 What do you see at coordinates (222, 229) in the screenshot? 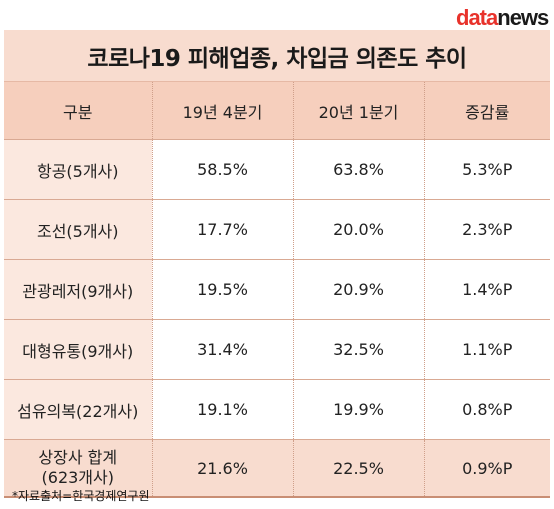
I see `row-q4-2019: 17.7%` at bounding box center [222, 229].